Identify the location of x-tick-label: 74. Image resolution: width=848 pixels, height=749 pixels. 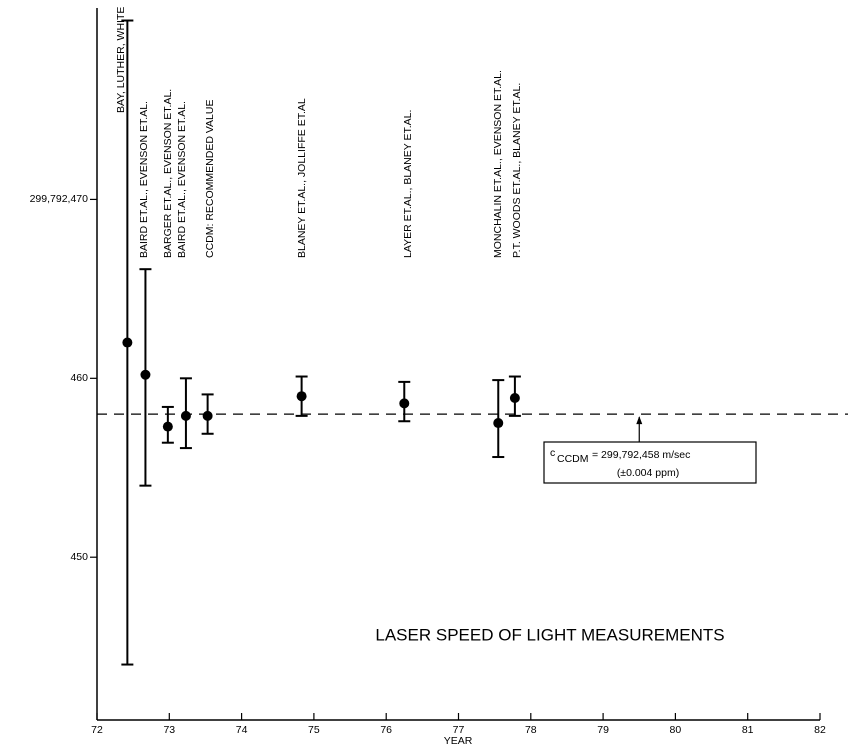
(242, 730).